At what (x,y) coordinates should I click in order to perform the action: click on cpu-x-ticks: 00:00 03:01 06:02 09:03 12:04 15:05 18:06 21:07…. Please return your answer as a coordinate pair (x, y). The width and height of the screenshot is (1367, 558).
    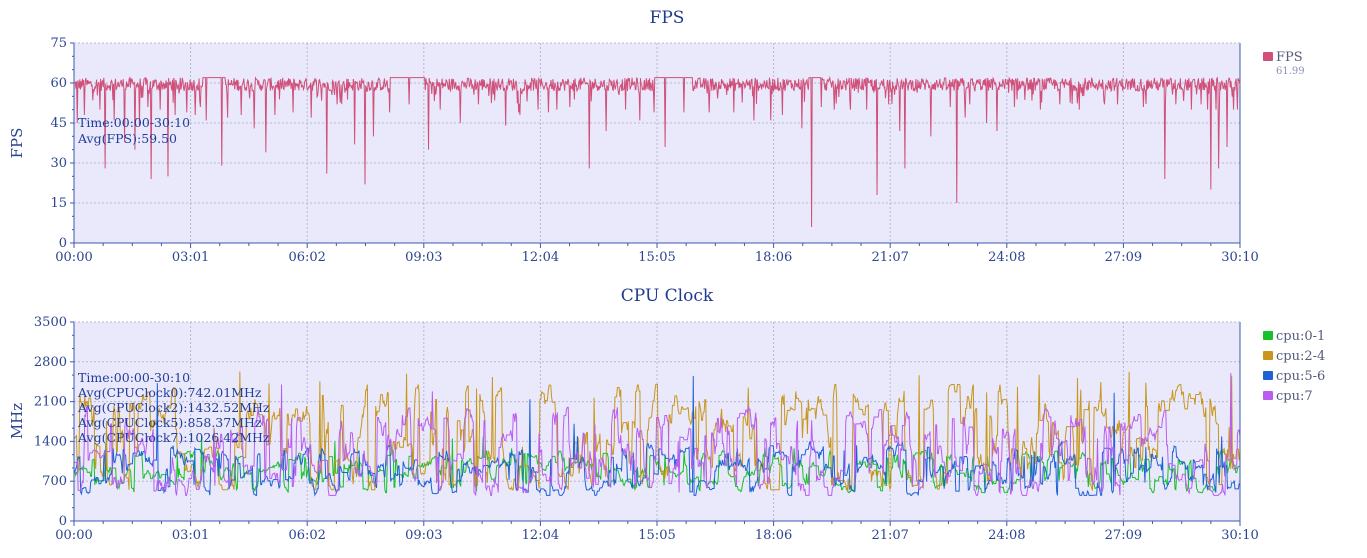
    Looking at the image, I should click on (657, 532).